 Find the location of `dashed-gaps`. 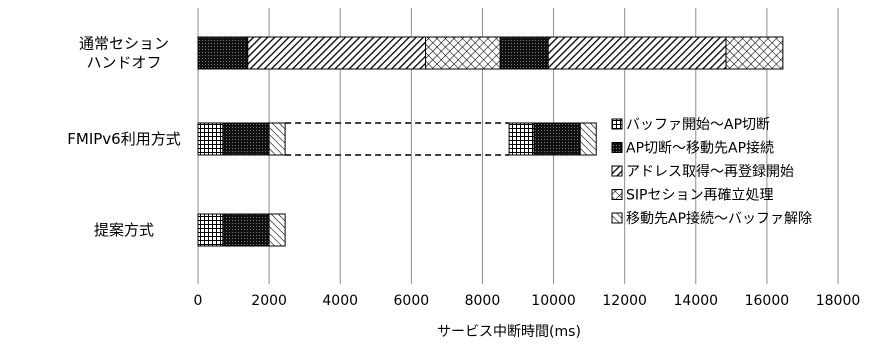

dashed-gaps is located at coordinates (397, 139).